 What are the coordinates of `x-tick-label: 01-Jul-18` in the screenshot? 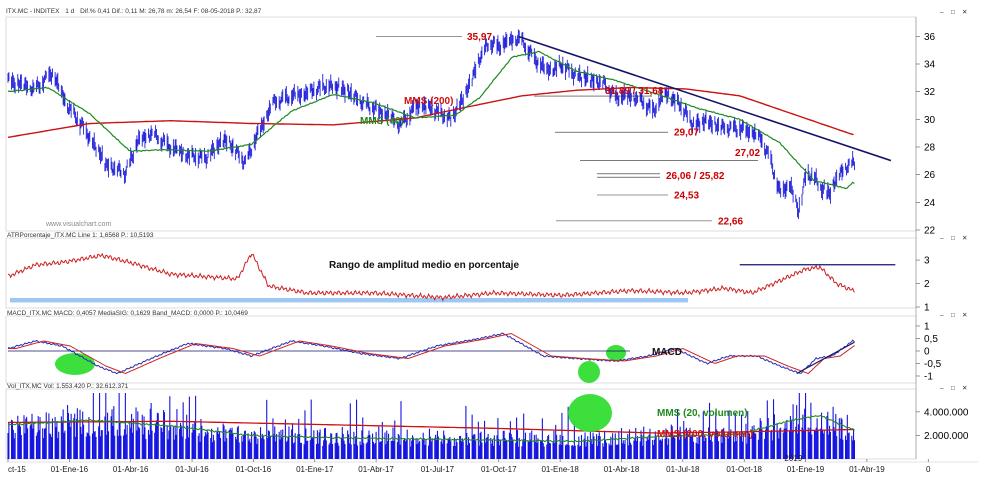 It's located at (683, 469).